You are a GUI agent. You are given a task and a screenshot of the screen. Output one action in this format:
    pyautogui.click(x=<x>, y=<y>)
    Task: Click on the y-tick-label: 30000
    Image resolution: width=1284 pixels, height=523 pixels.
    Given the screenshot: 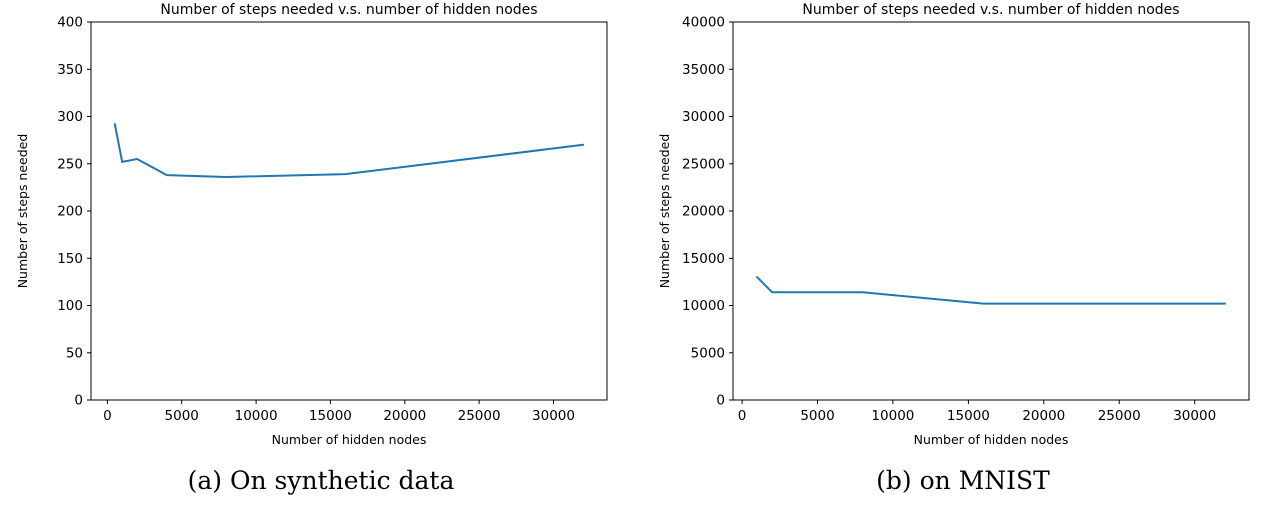 What is the action you would take?
    pyautogui.click(x=703, y=117)
    